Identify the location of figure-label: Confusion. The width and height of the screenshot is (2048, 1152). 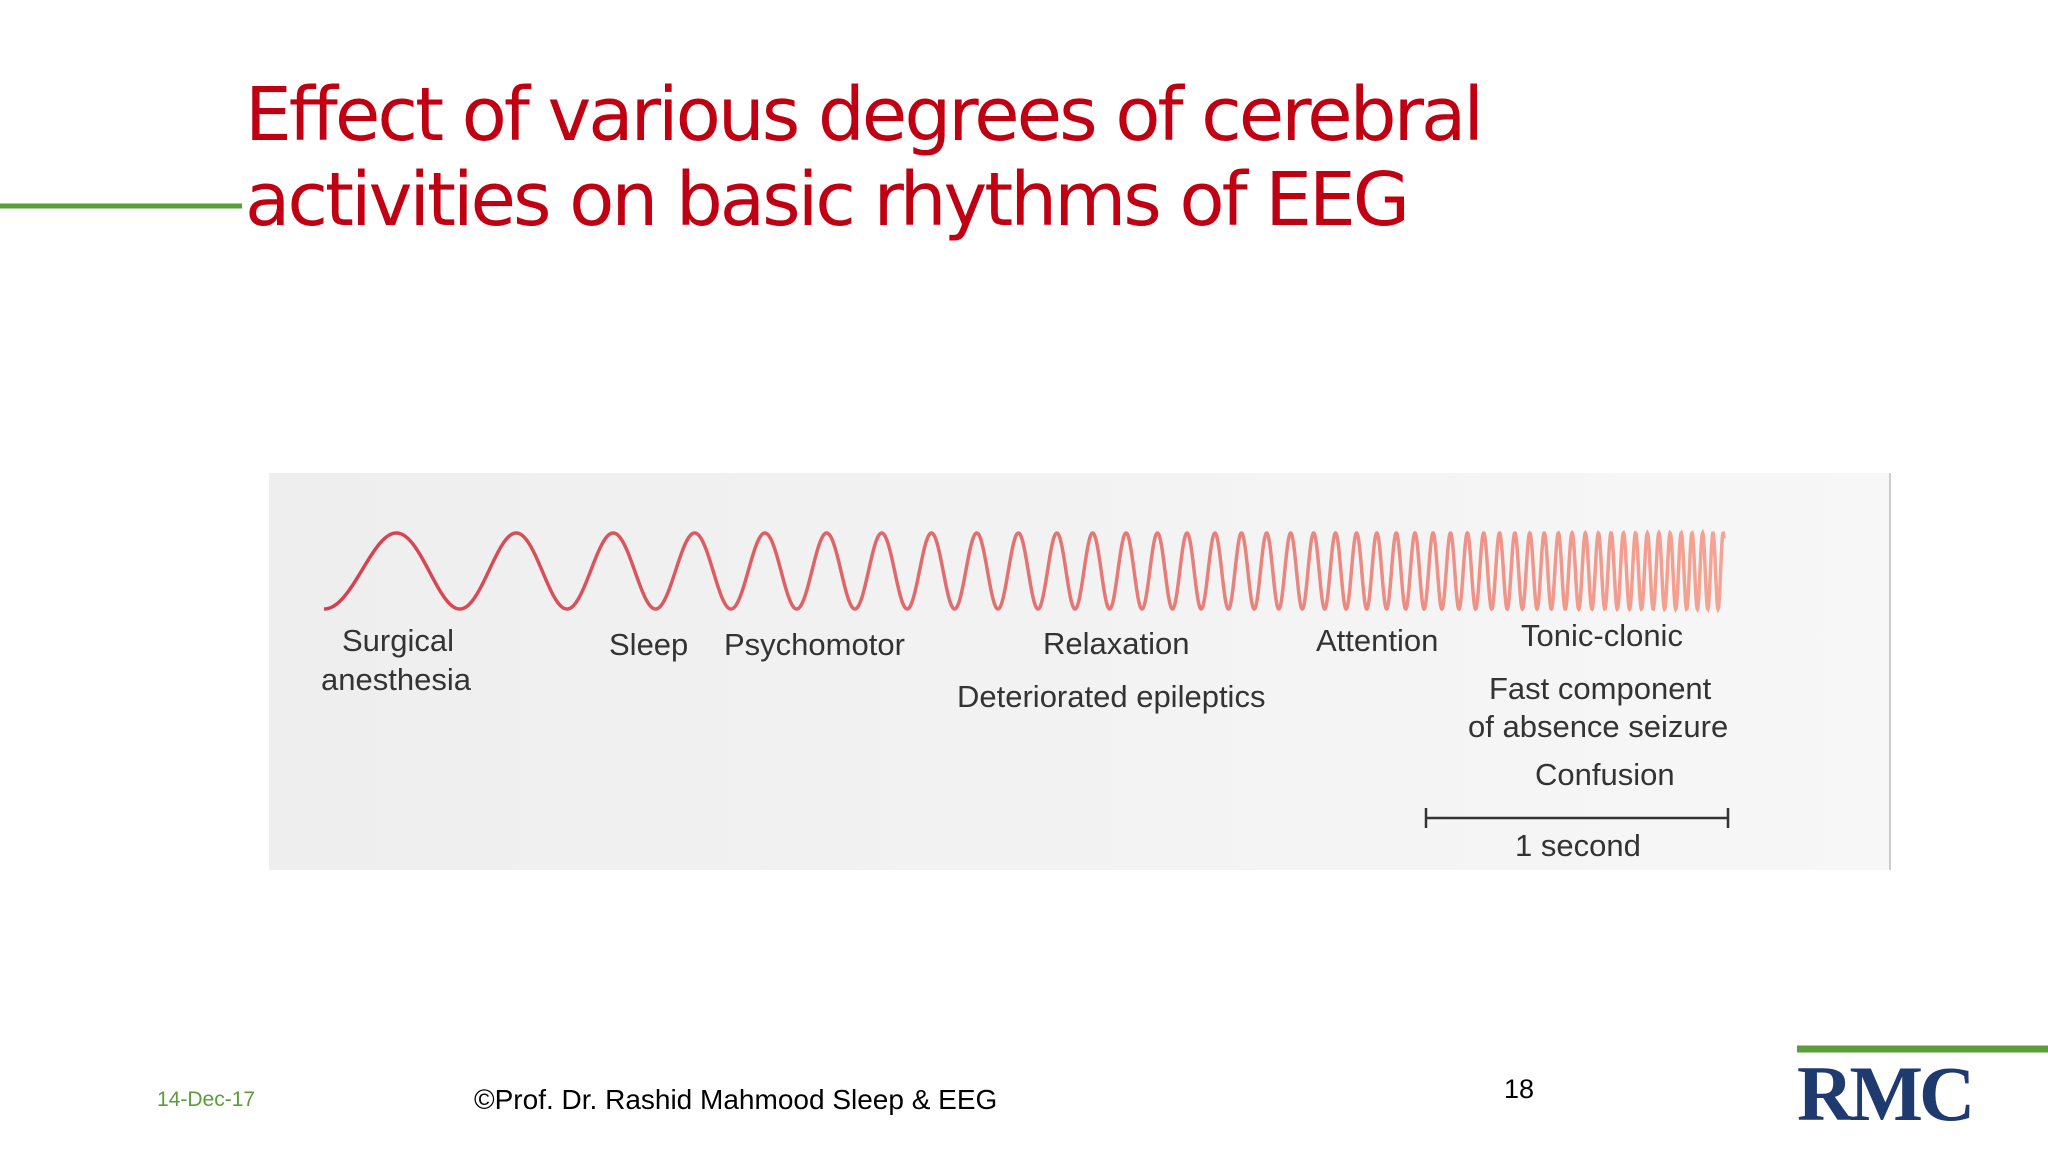
(1605, 774).